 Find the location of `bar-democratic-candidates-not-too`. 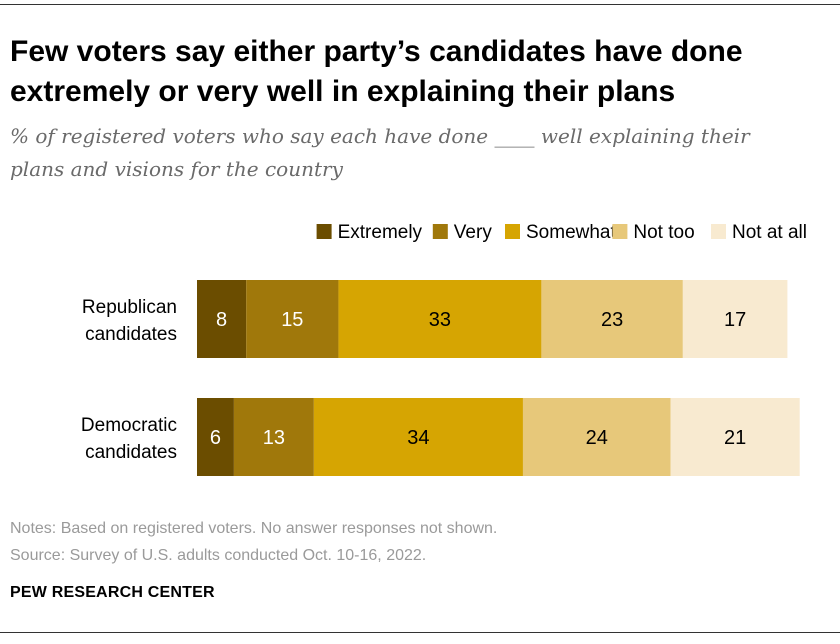

bar-democratic-candidates-not-too is located at coordinates (596, 437).